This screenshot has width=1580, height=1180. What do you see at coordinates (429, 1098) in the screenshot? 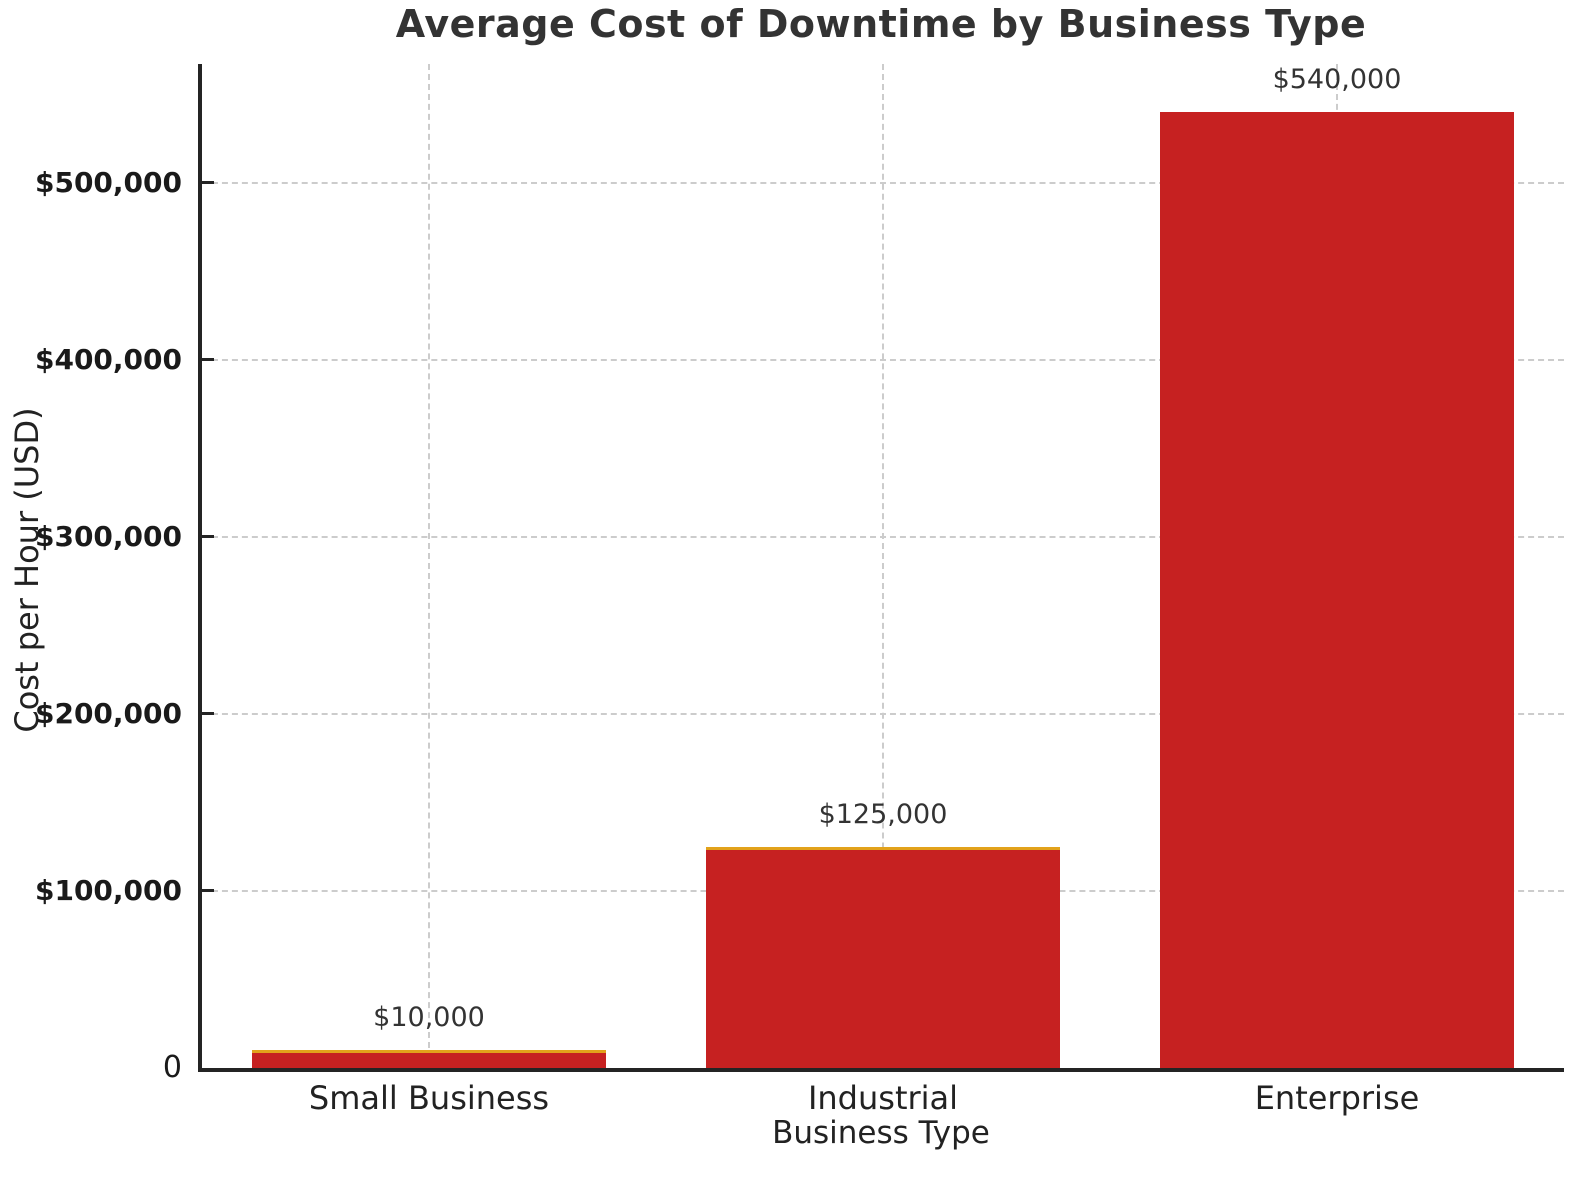
I see `x-tick-label-small-business: Small Business` at bounding box center [429, 1098].